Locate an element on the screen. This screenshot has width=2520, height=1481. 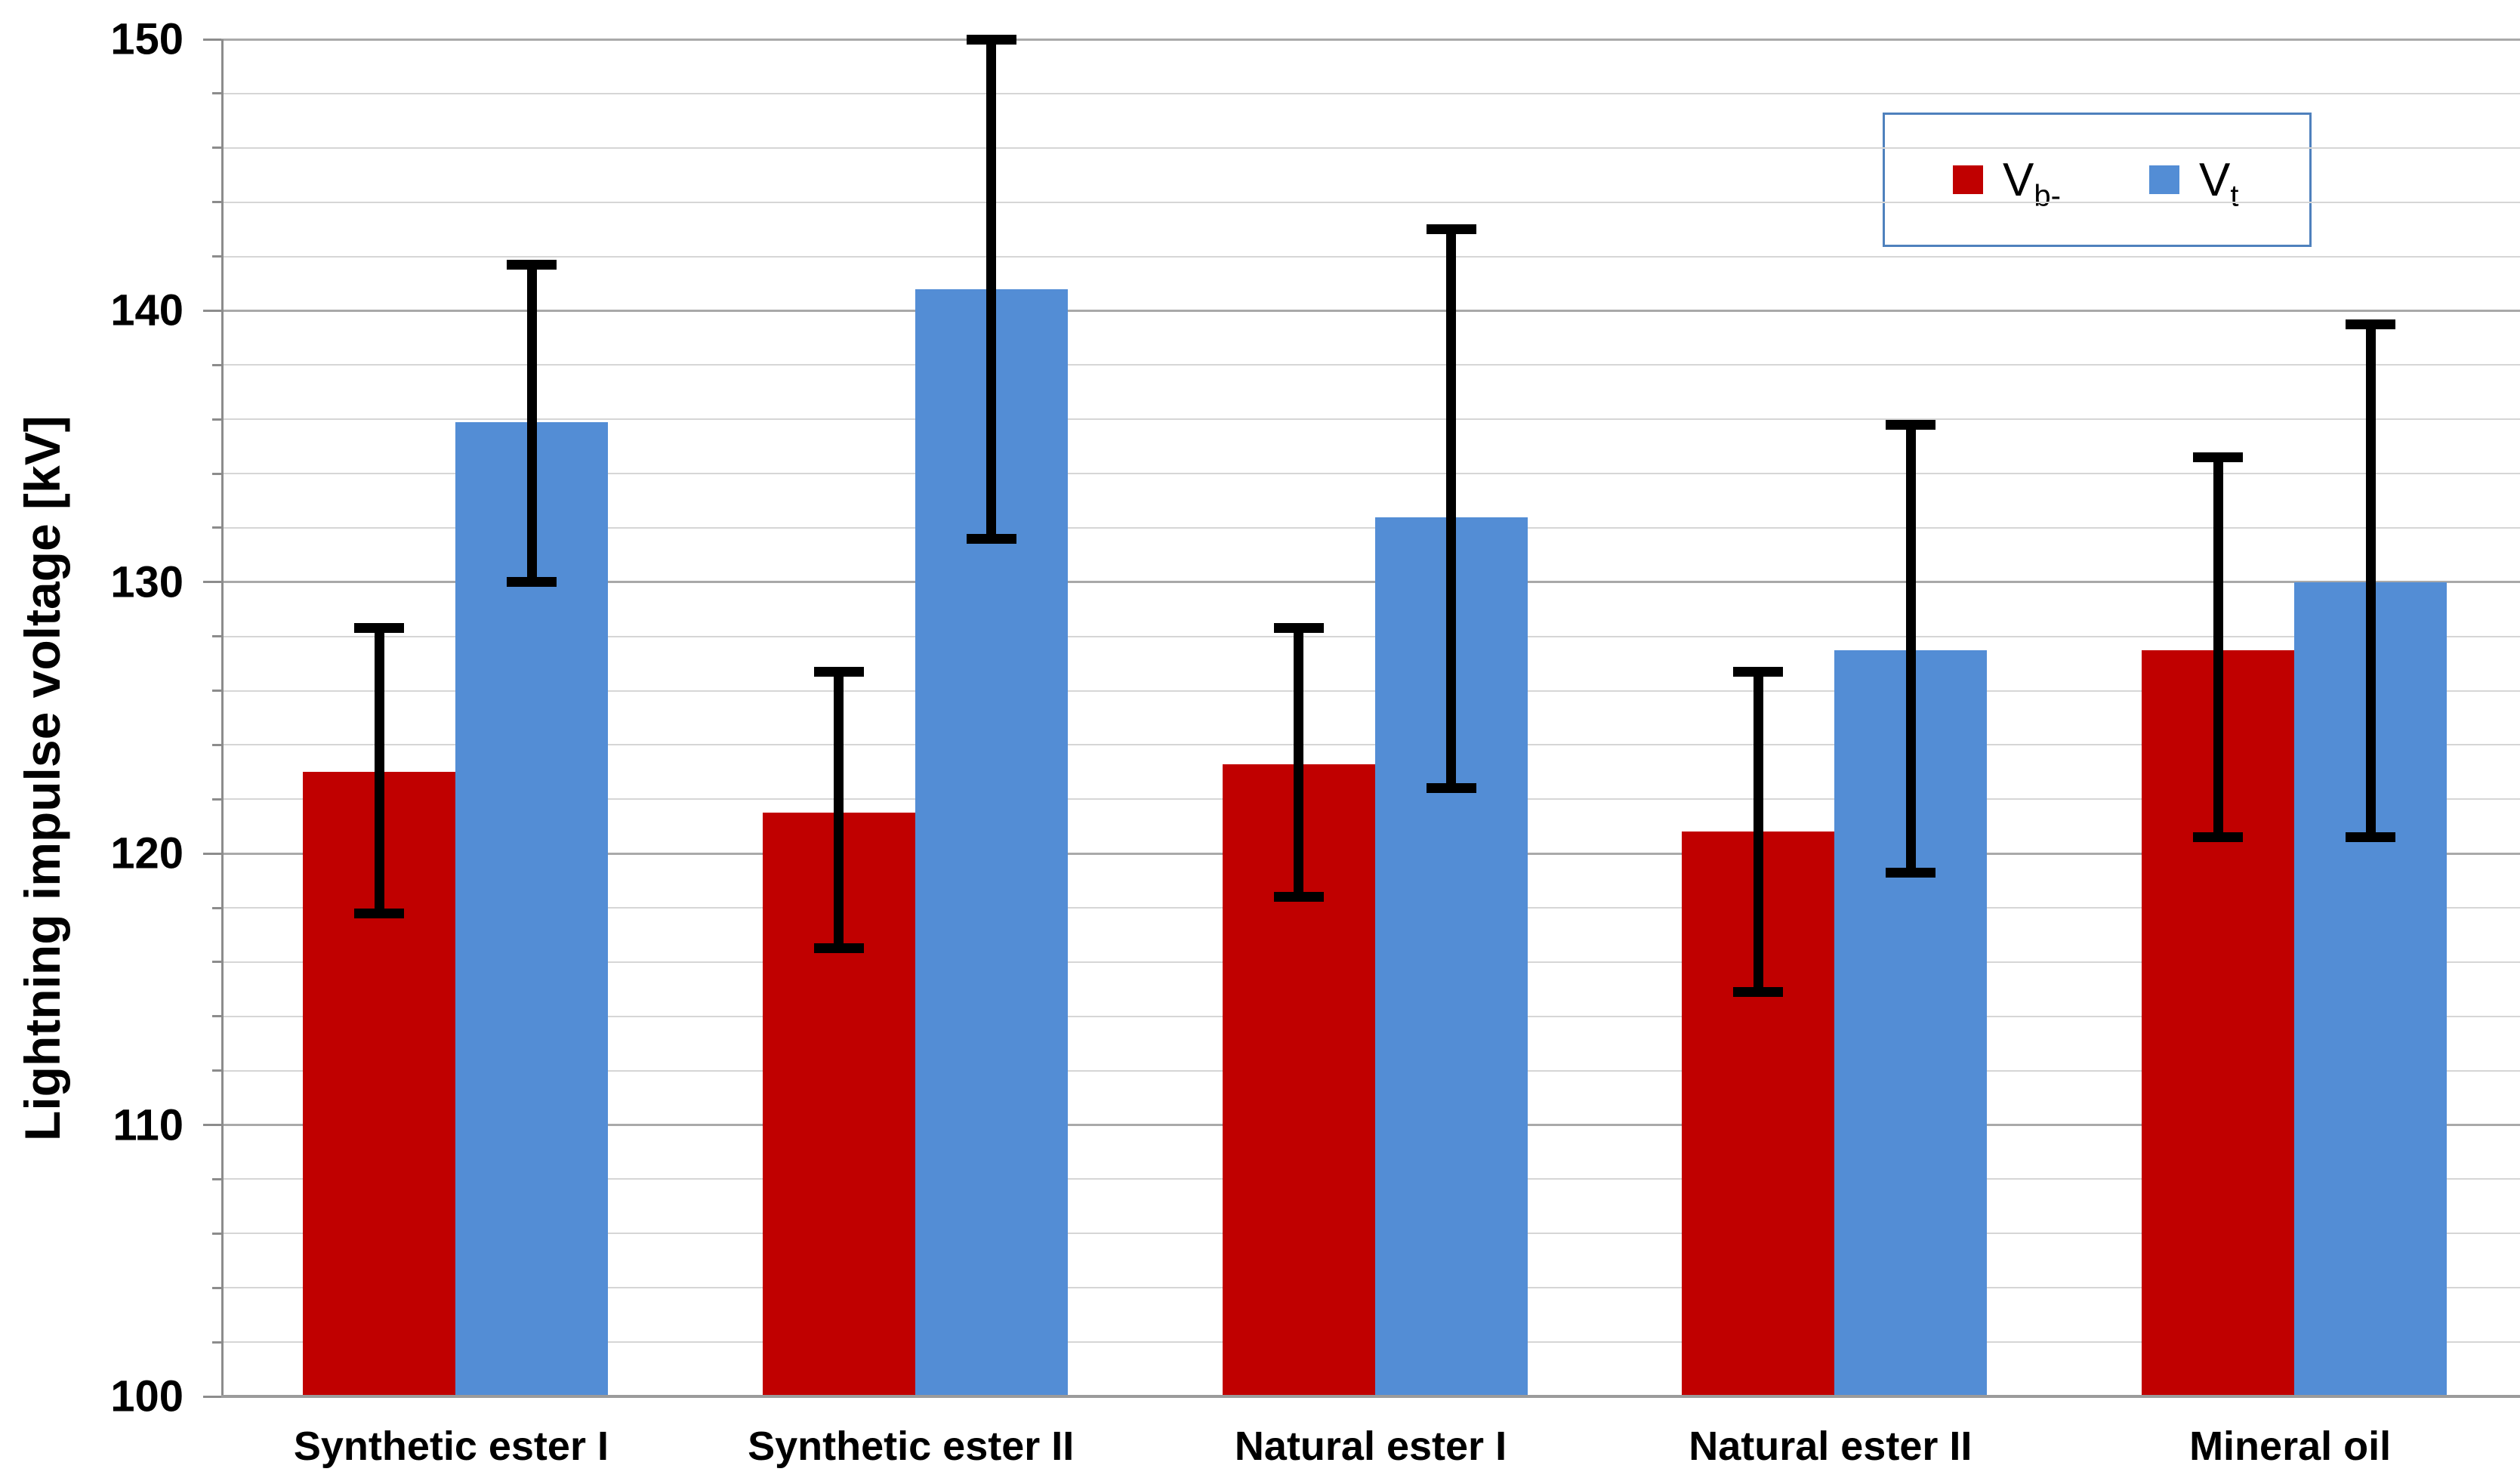
x-category-label: Synthetic ester I is located at coordinates (451, 1447).